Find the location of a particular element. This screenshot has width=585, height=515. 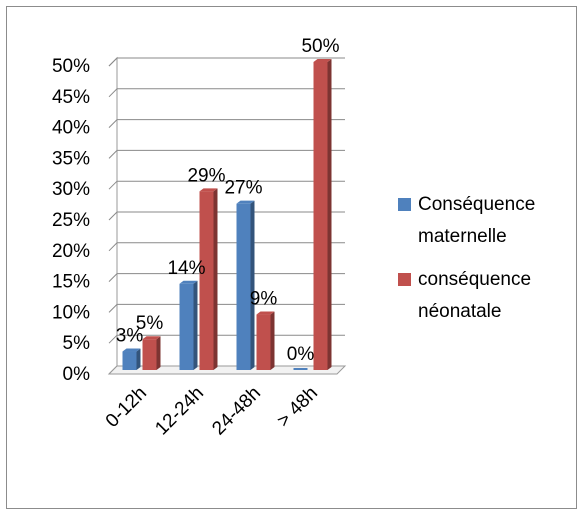

x-tick-label: 12-24h is located at coordinates (179, 411).